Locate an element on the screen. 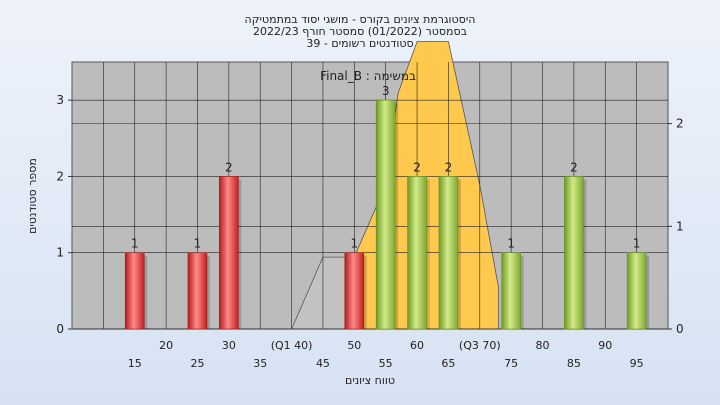 This screenshot has width=720, height=405. chart-title-line-3: סטודנטים רשומים - 39 is located at coordinates (360, 43).